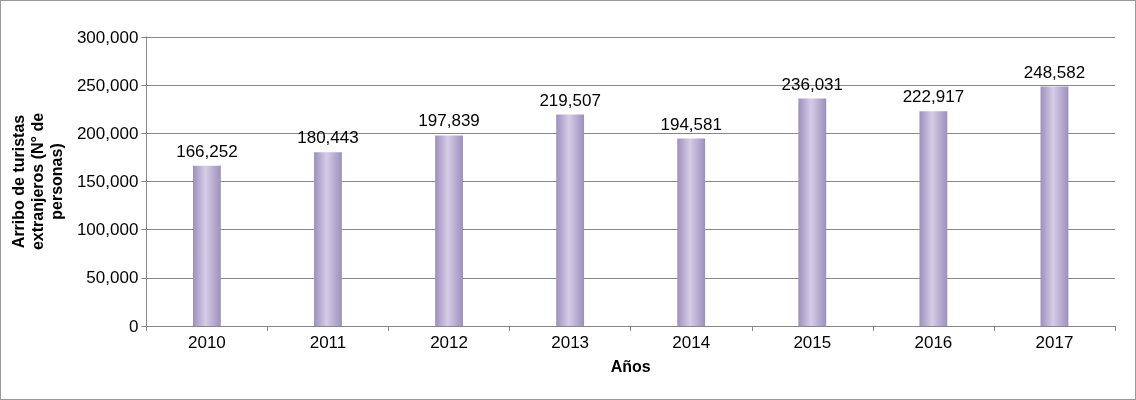  Describe the element at coordinates (328, 342) in the screenshot. I see `x-tick-label: 2011` at that location.